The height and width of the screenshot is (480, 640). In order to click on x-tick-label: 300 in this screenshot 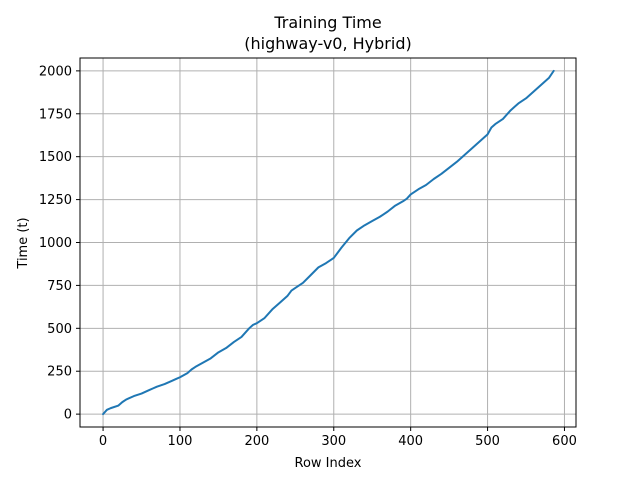, I will do `click(333, 441)`.